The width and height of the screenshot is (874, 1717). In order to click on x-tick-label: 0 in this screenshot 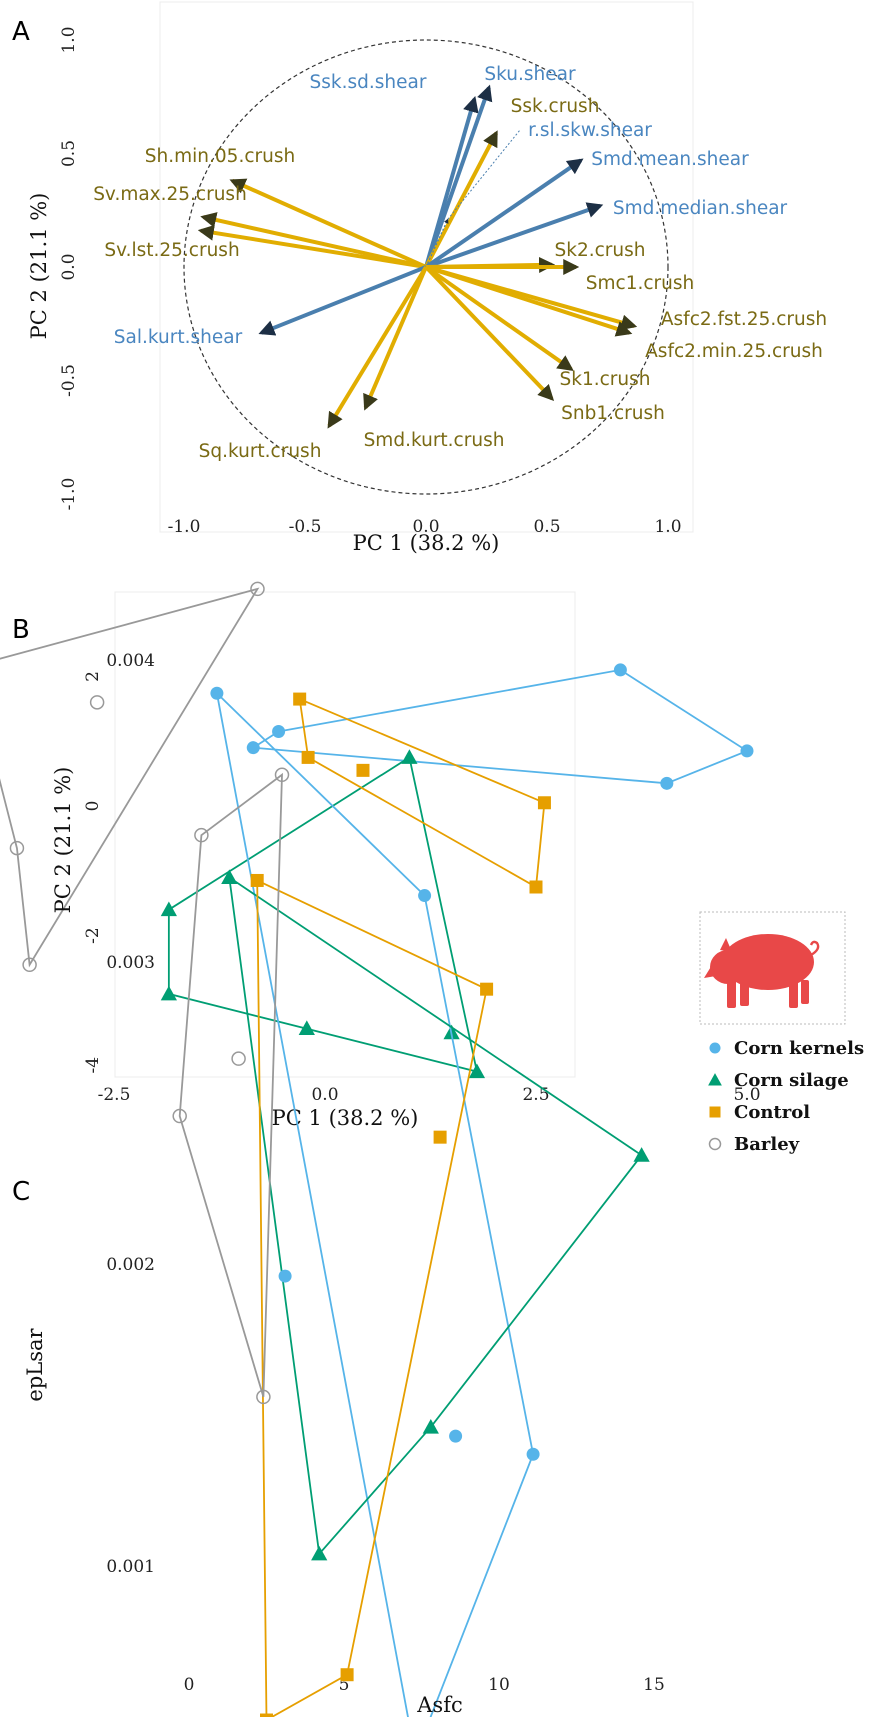, I will do `click(189, 1685)`.